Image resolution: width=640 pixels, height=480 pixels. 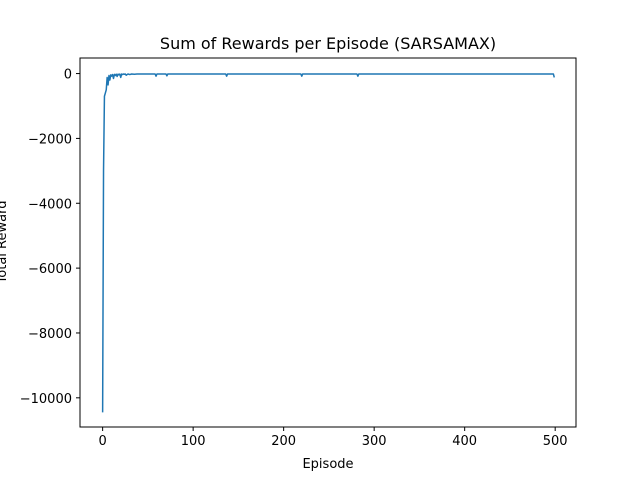 What do you see at coordinates (374, 441) in the screenshot?
I see `x-tick-label: 300` at bounding box center [374, 441].